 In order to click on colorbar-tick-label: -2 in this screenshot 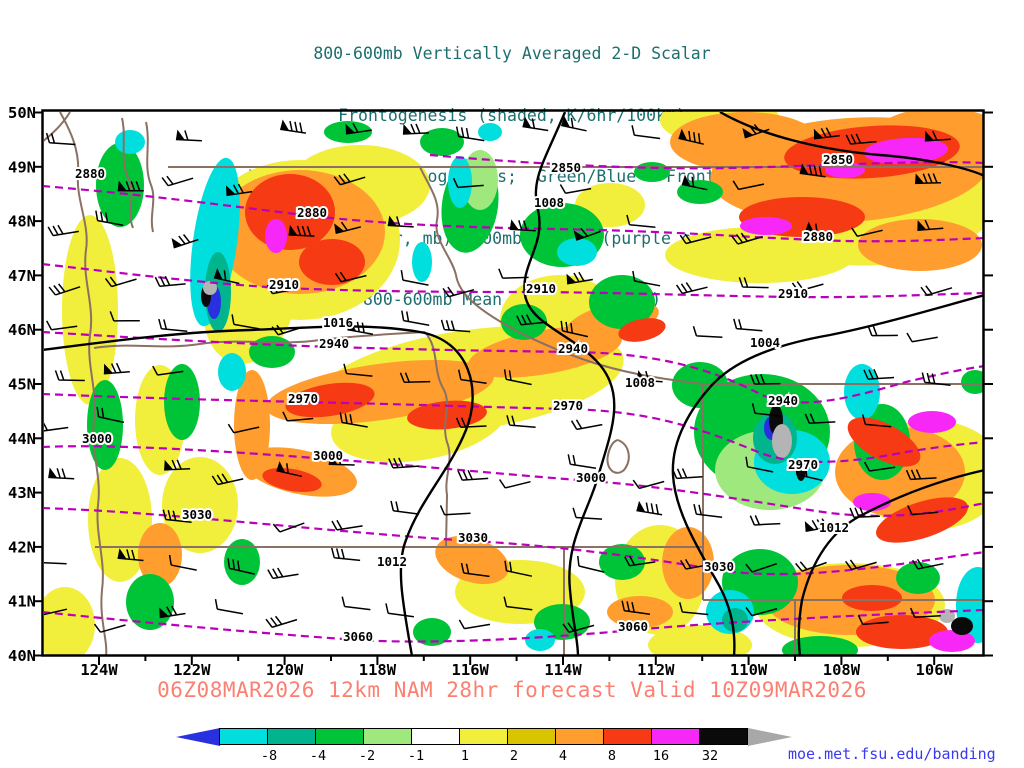, I will do `click(367, 756)`.